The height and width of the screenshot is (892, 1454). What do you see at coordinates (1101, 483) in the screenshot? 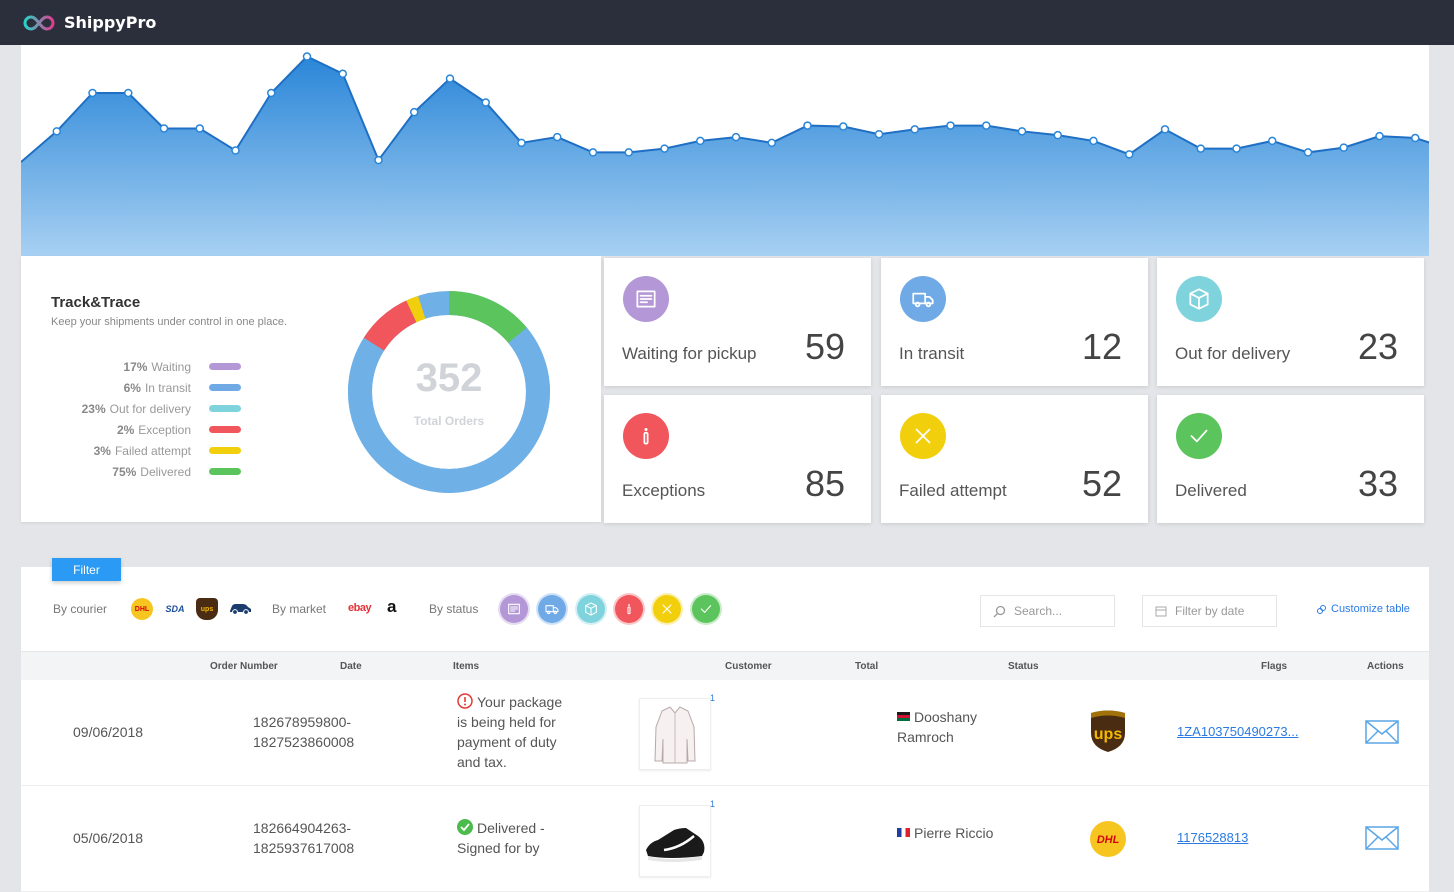
I see `stat-card-value: 52` at bounding box center [1101, 483].